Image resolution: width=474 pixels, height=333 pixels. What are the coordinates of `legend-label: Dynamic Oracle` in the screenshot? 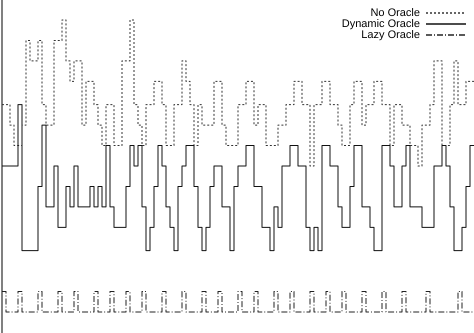 It's located at (381, 24).